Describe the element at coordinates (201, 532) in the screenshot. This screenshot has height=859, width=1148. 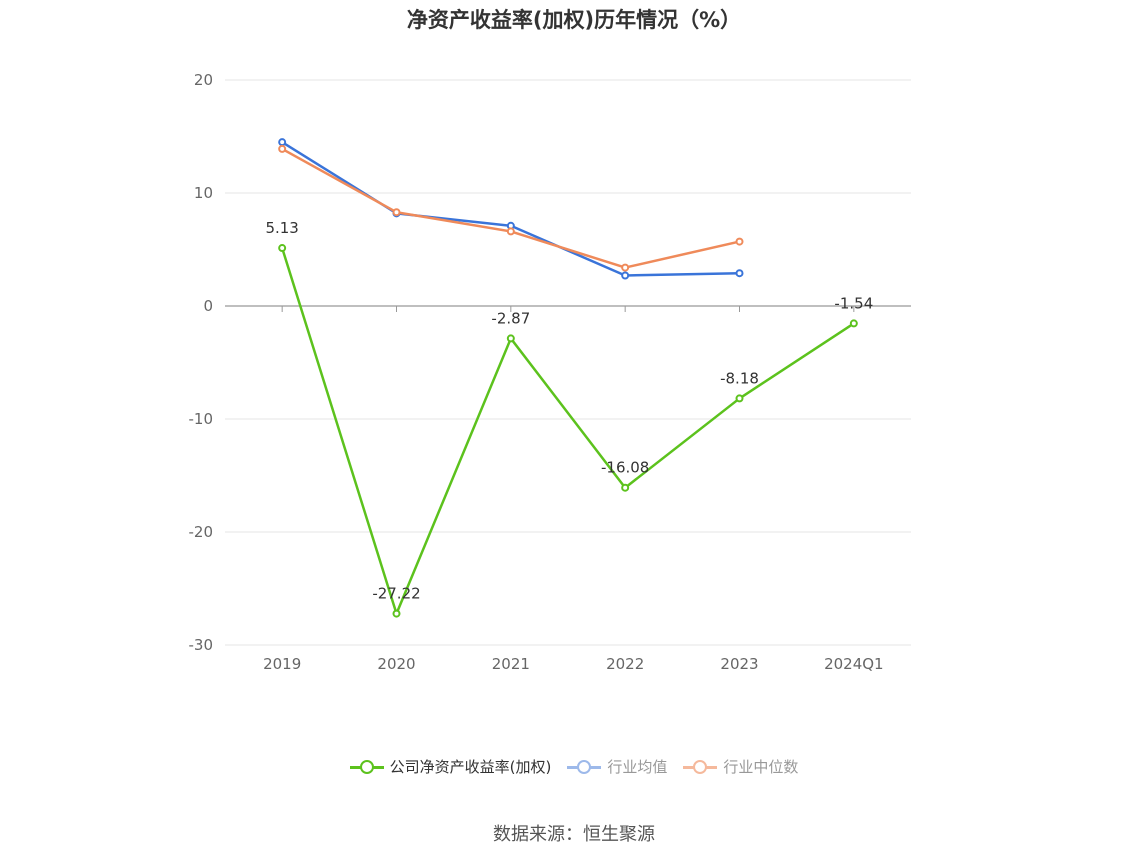
I see `y-tick-label: -20` at that location.